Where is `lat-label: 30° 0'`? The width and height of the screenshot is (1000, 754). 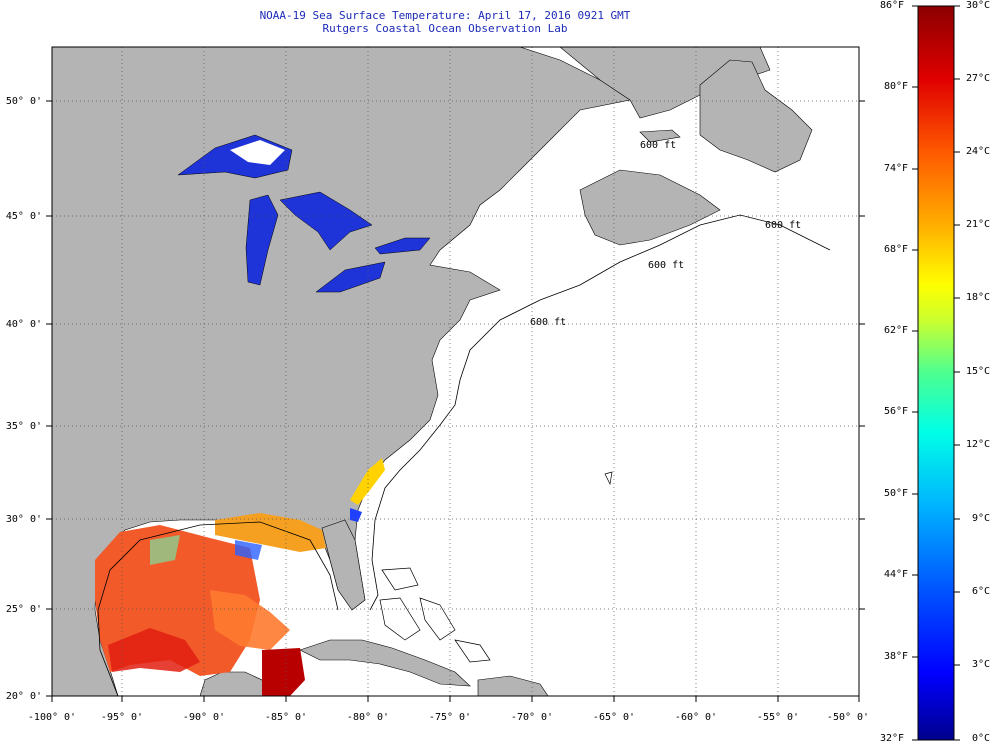 lat-label: 30° 0' is located at coordinates (24, 519).